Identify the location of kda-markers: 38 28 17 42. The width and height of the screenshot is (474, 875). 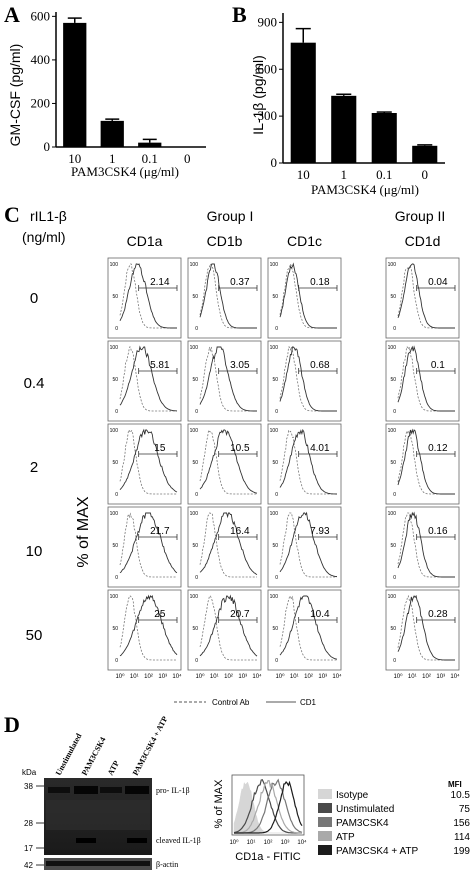
(34, 826).